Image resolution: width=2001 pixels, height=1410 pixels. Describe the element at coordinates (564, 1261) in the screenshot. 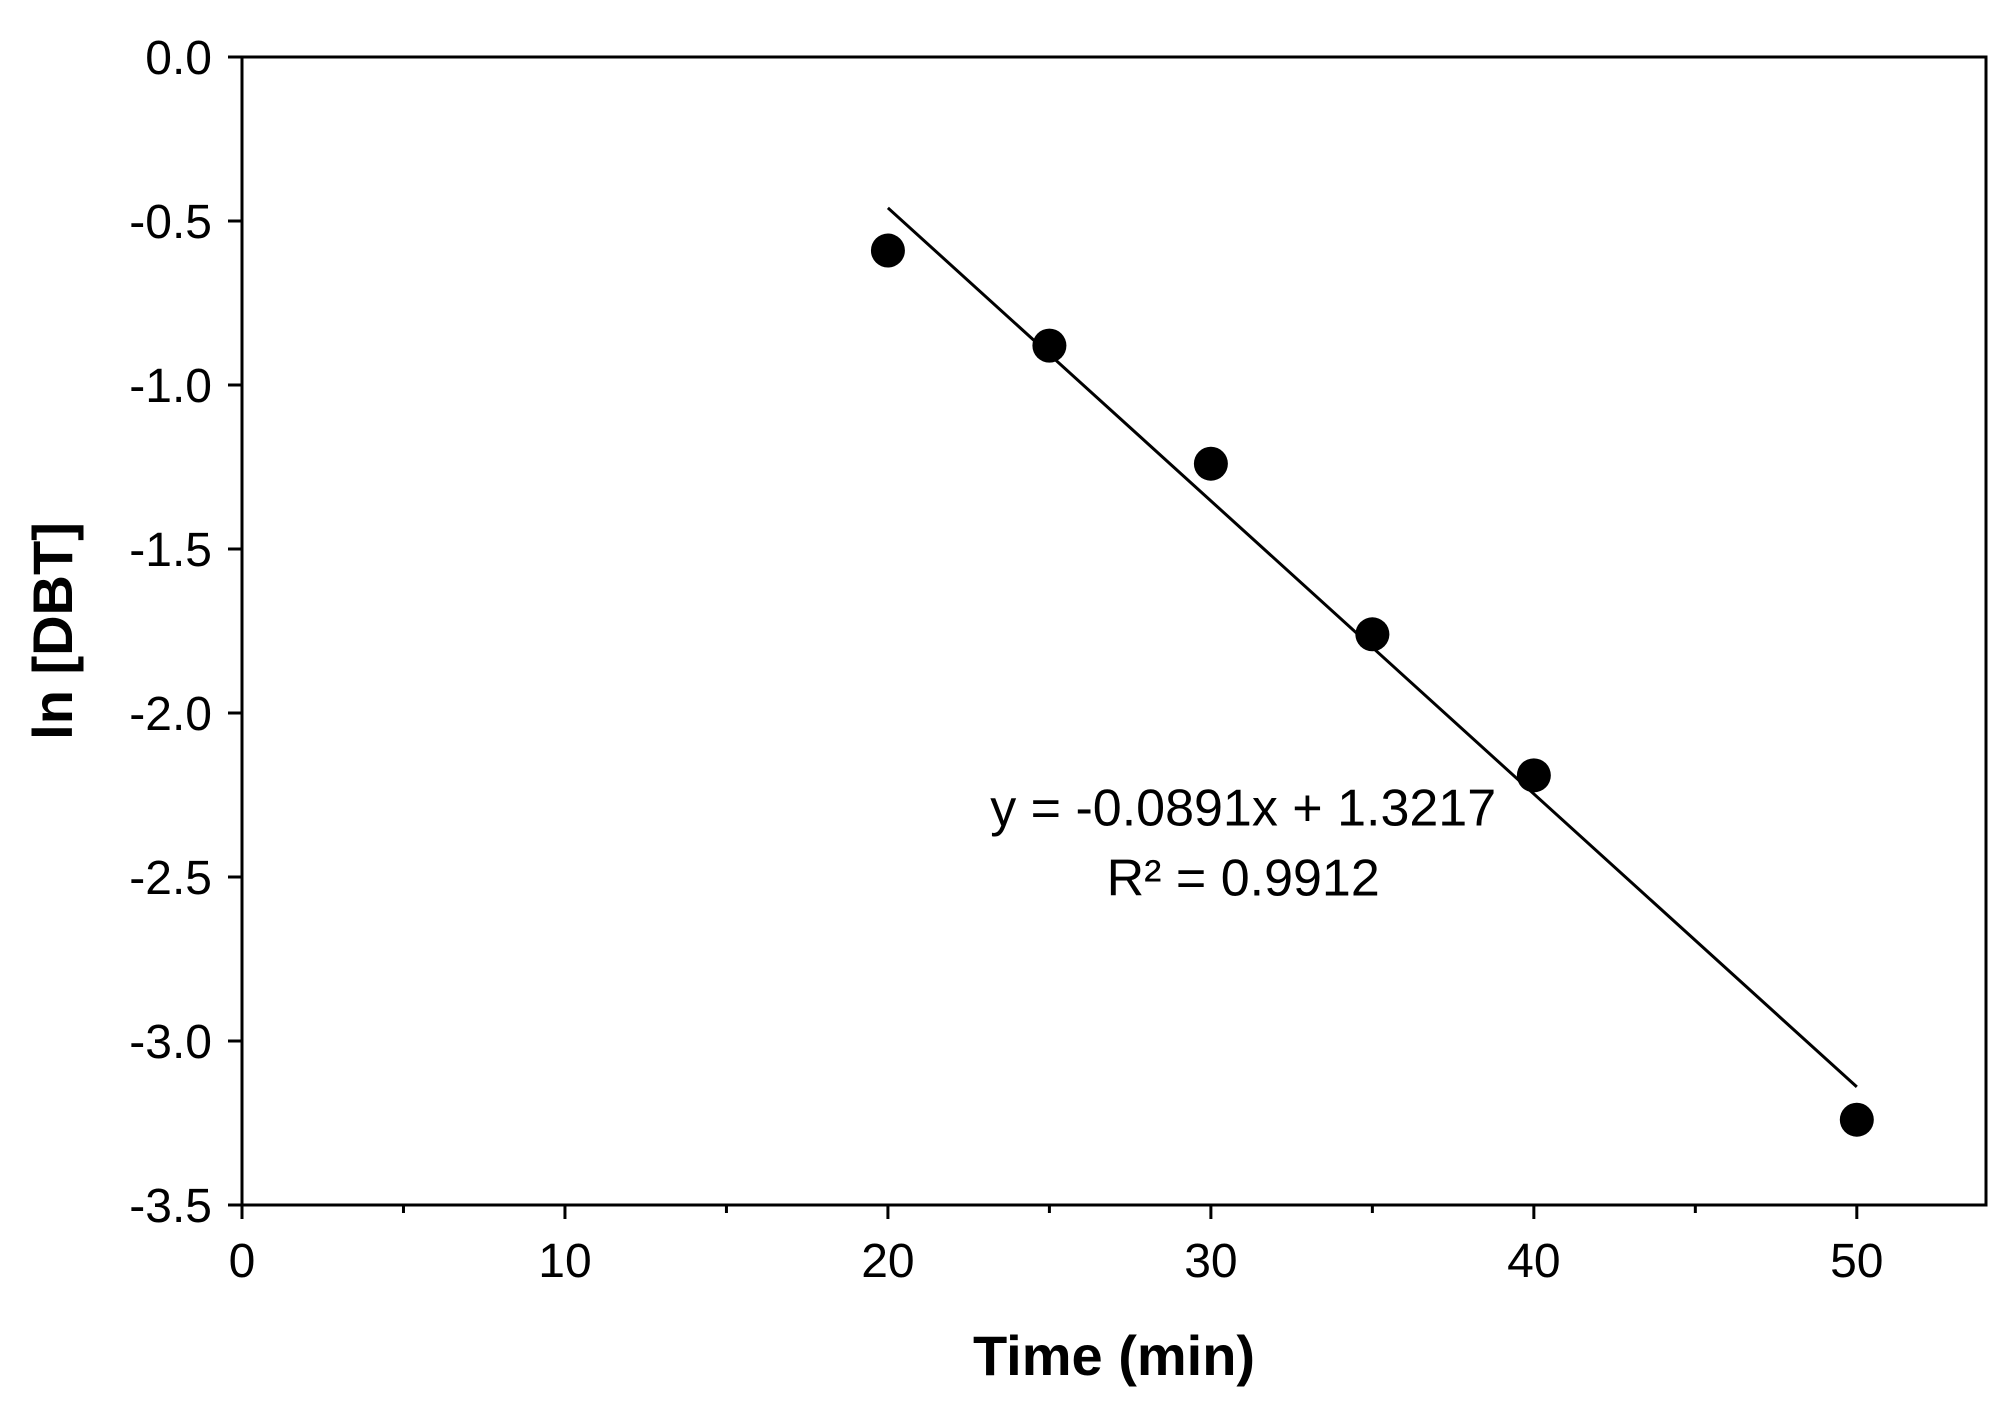

I see `x-tick-label: 10` at that location.